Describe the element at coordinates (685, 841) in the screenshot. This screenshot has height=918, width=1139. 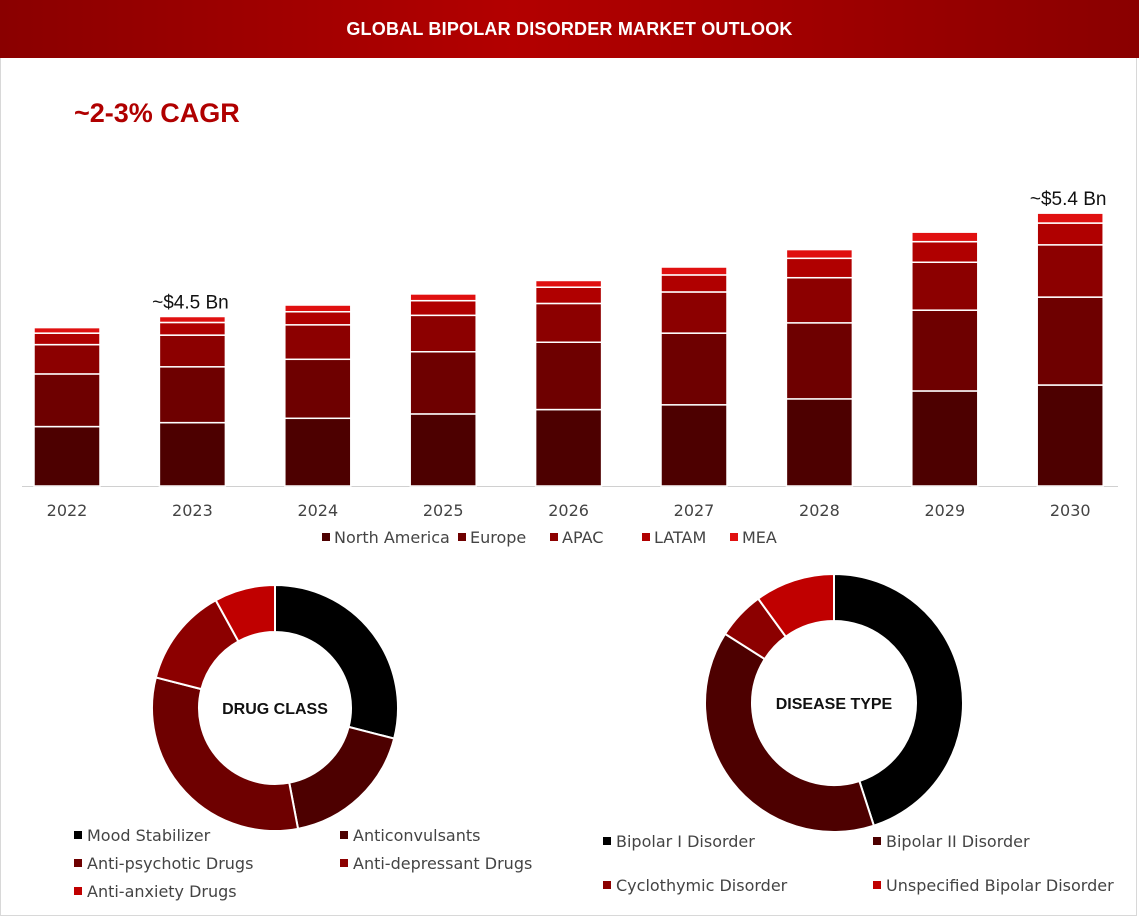
I see `legend-label-bipolar-i-disorder: Bipolar I Disorder` at that location.